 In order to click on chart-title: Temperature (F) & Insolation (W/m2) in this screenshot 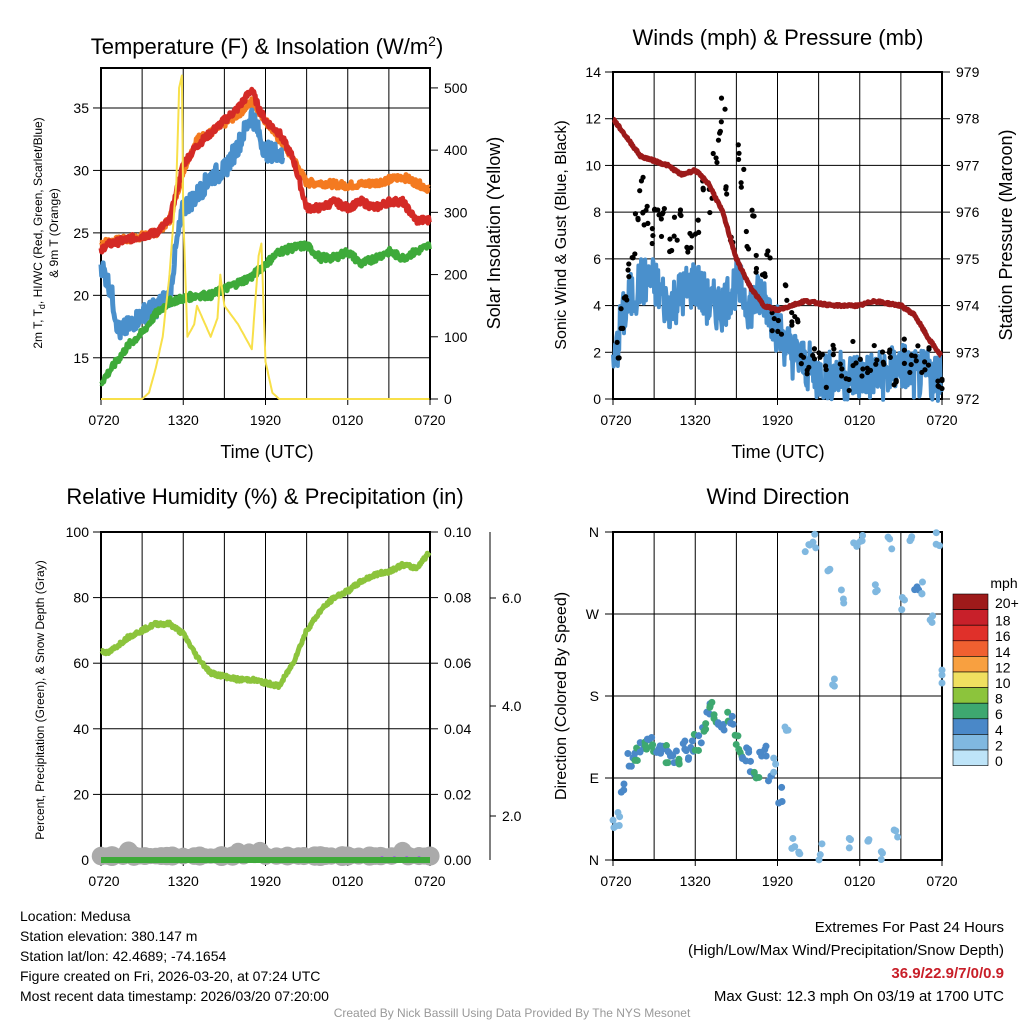, I will do `click(267, 46)`.